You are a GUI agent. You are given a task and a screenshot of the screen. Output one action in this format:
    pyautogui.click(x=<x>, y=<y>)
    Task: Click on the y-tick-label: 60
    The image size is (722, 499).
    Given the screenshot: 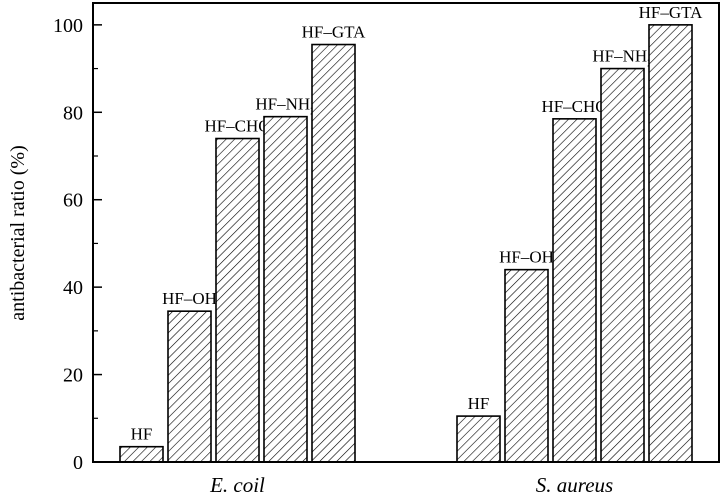 What is the action you would take?
    pyautogui.click(x=73, y=201)
    